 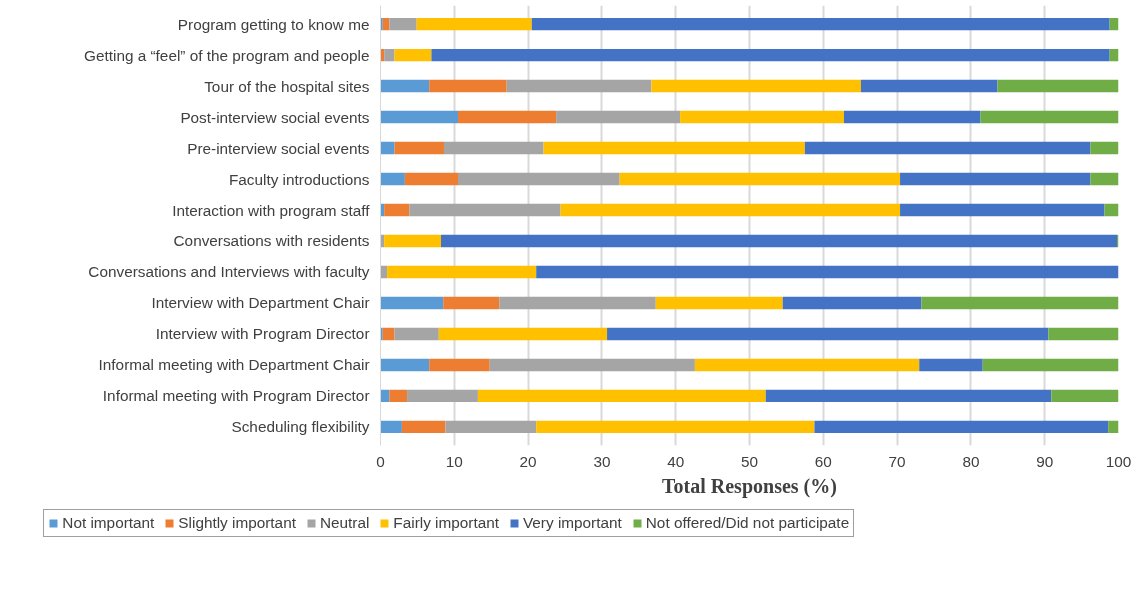 I want to click on legend-label: Not offered/Did not participate, so click(x=747, y=523).